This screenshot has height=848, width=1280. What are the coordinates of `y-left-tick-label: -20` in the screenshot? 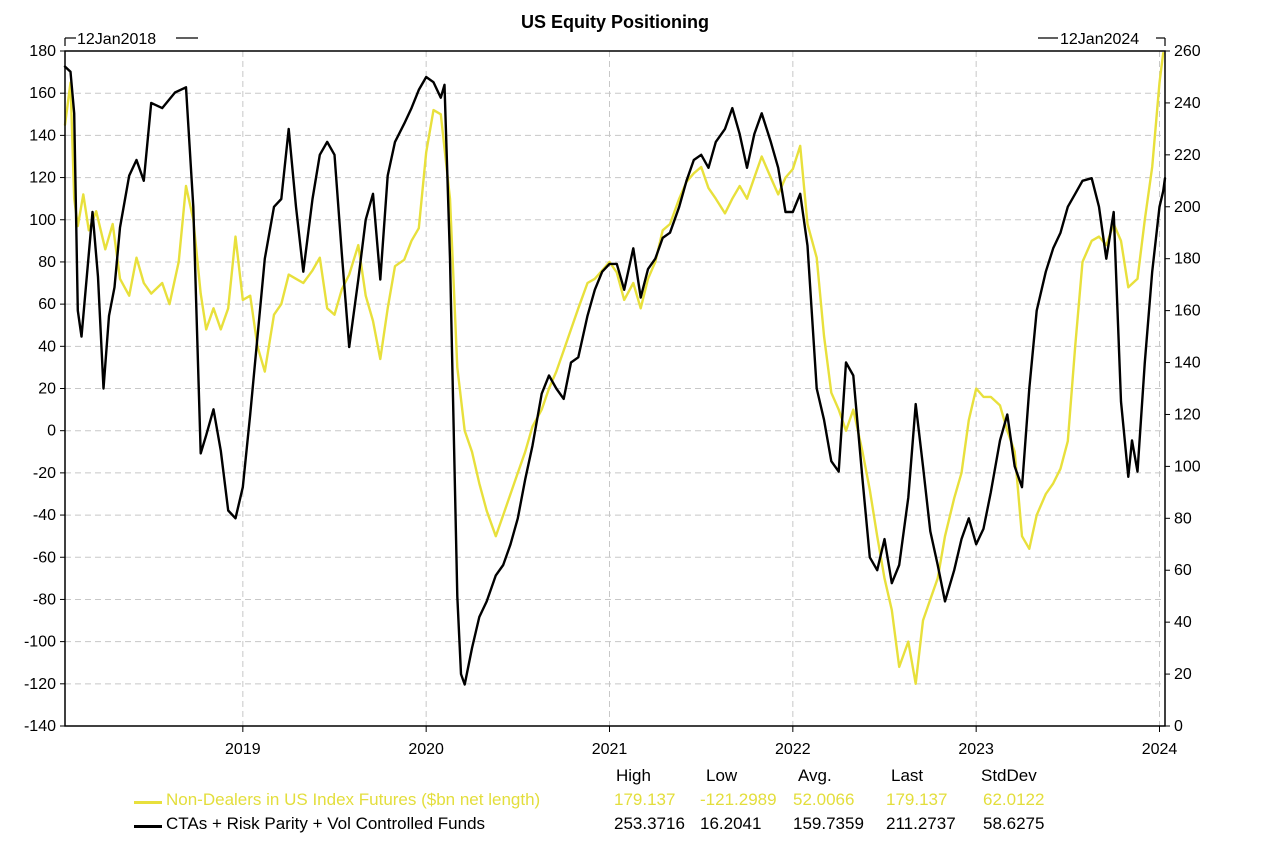 It's located at (44, 473).